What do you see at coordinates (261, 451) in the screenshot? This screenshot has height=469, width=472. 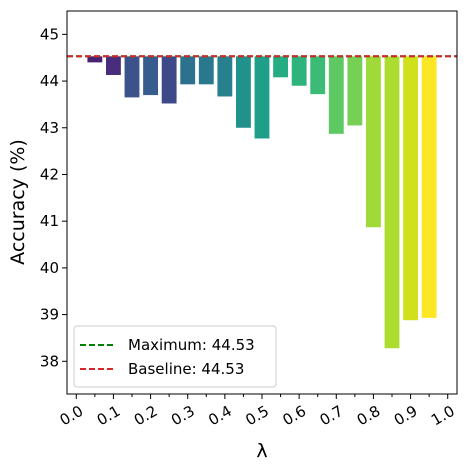 I see `x-axis-label: λ` at bounding box center [261, 451].